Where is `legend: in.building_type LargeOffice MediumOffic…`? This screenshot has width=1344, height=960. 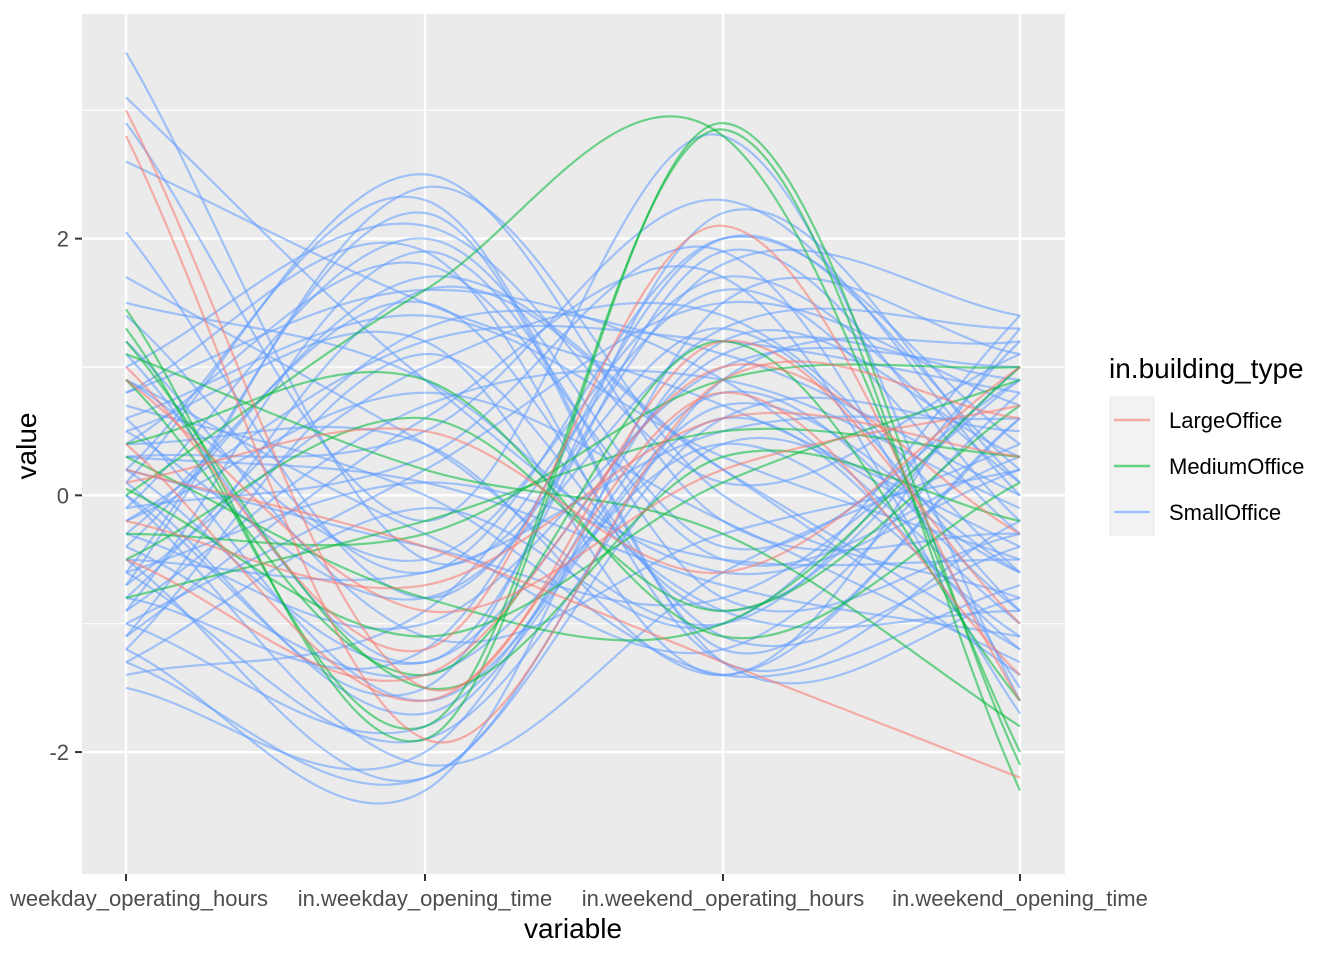 legend: in.building_type LargeOffice MediumOffic… is located at coordinates (1206, 444).